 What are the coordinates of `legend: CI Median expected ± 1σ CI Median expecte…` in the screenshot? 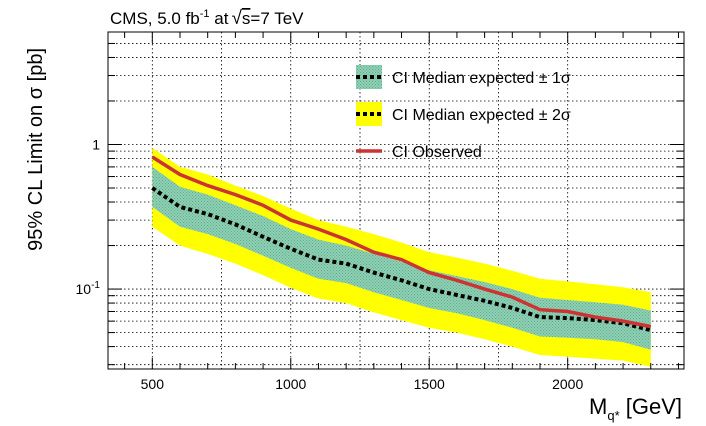 It's located at (463, 113).